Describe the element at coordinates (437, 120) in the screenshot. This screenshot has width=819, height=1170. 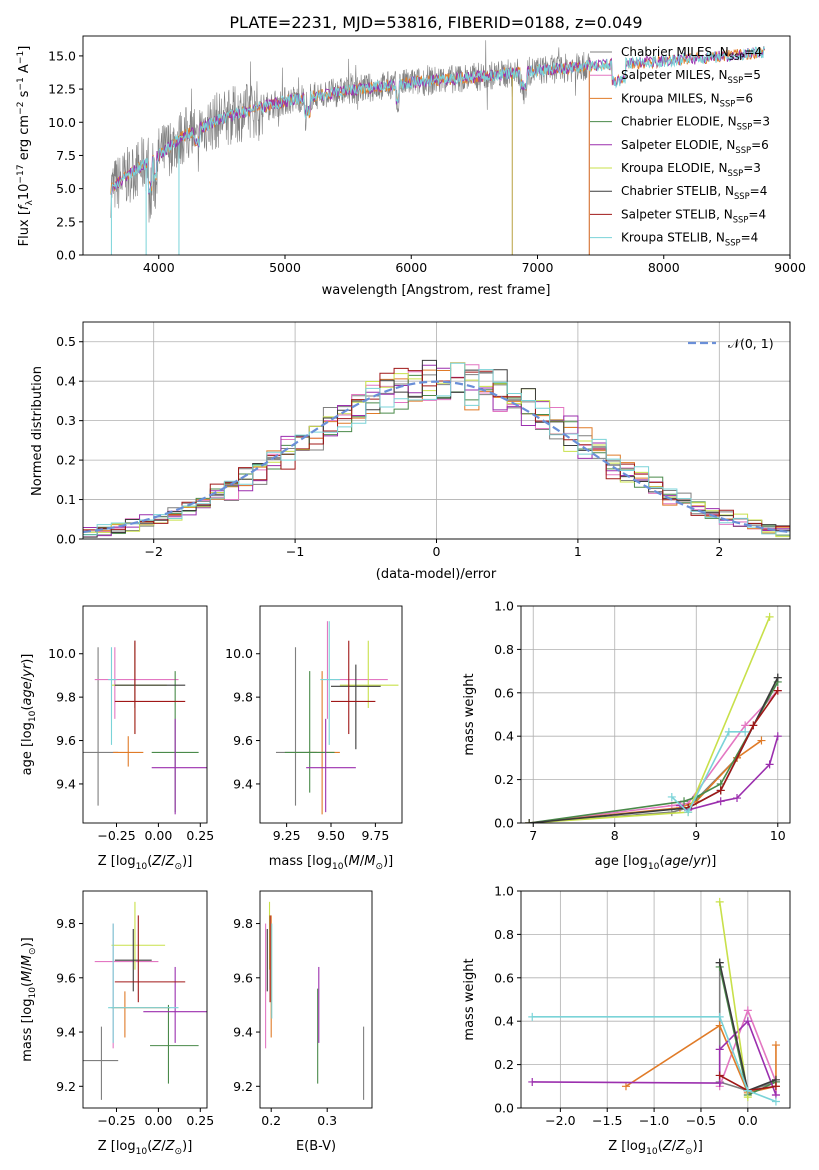
I see `spectrum-model-line` at that location.